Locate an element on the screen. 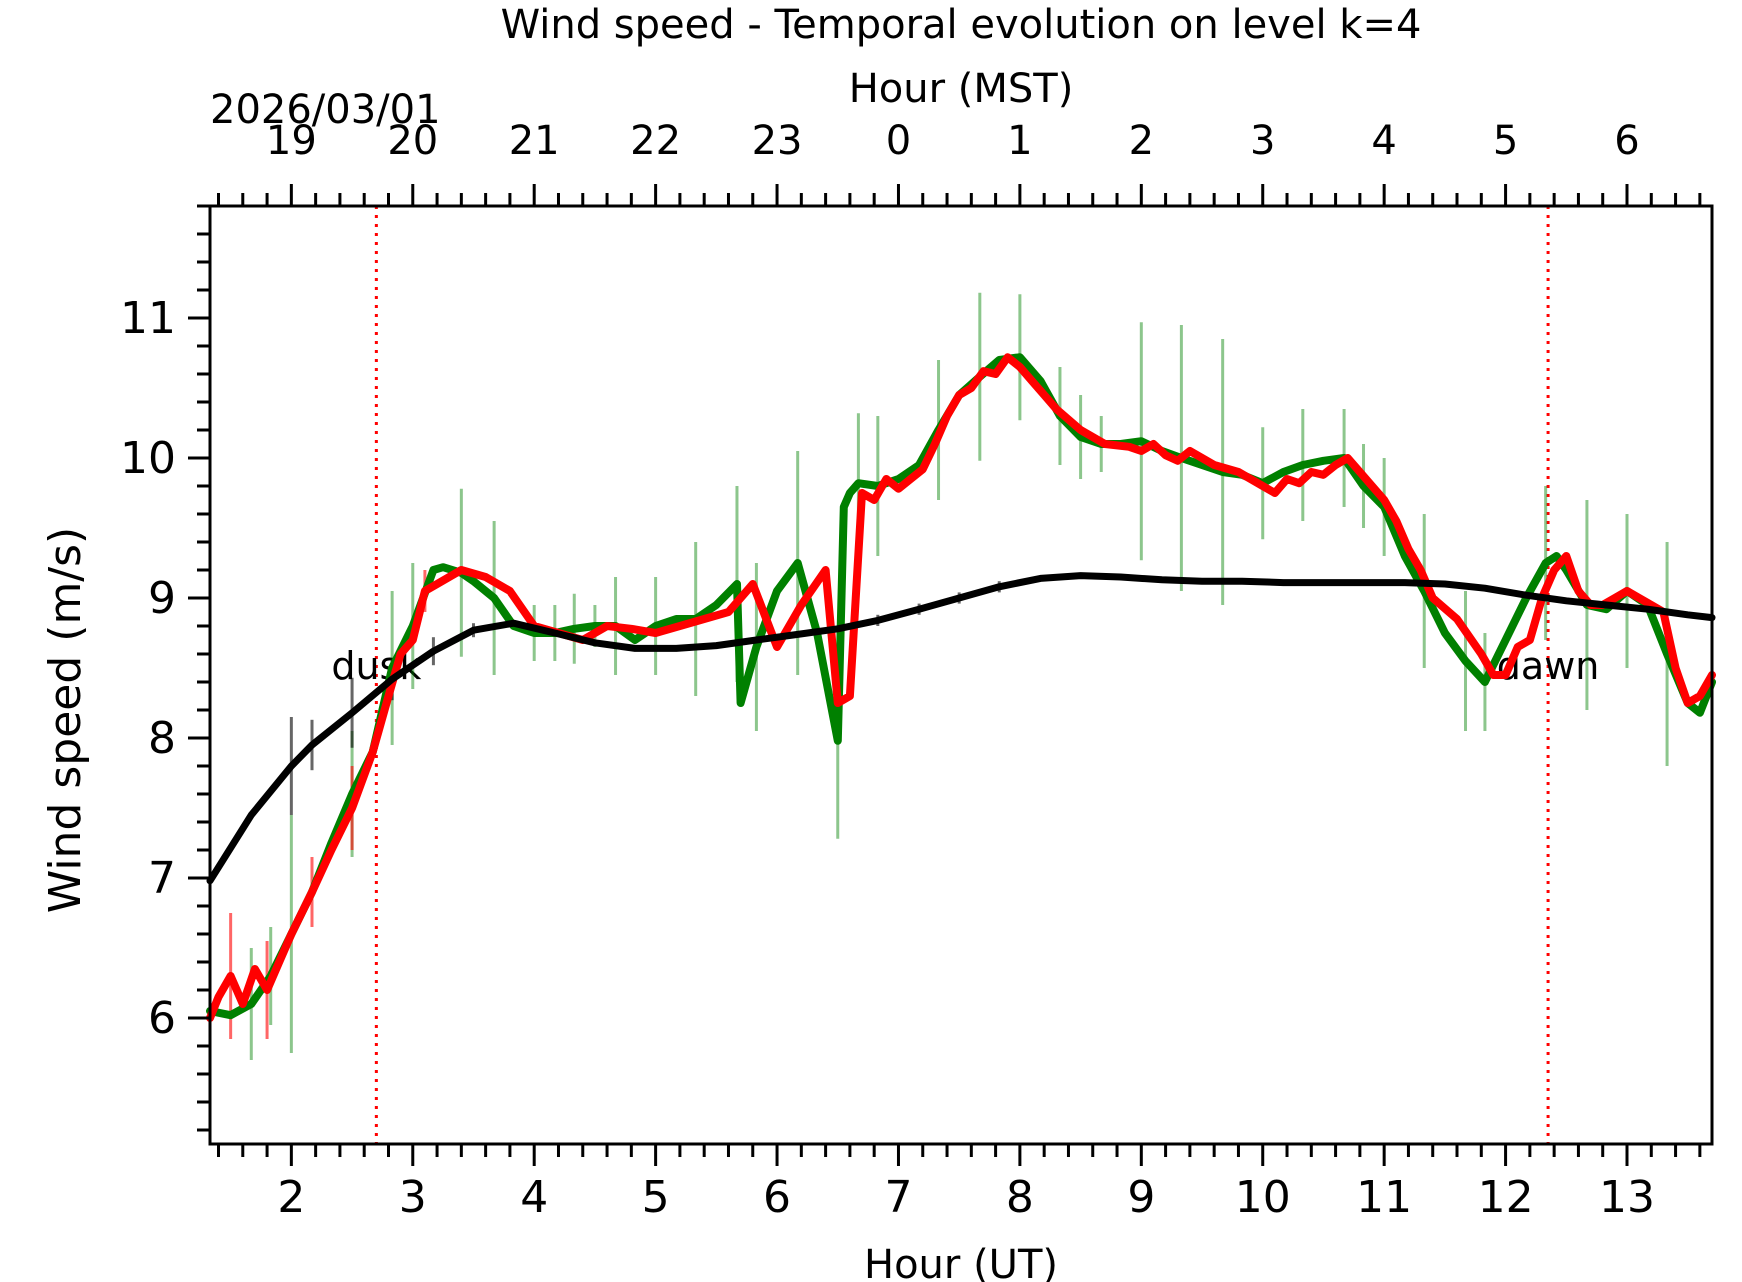  y-tick-label: 7 is located at coordinates (162, 878).